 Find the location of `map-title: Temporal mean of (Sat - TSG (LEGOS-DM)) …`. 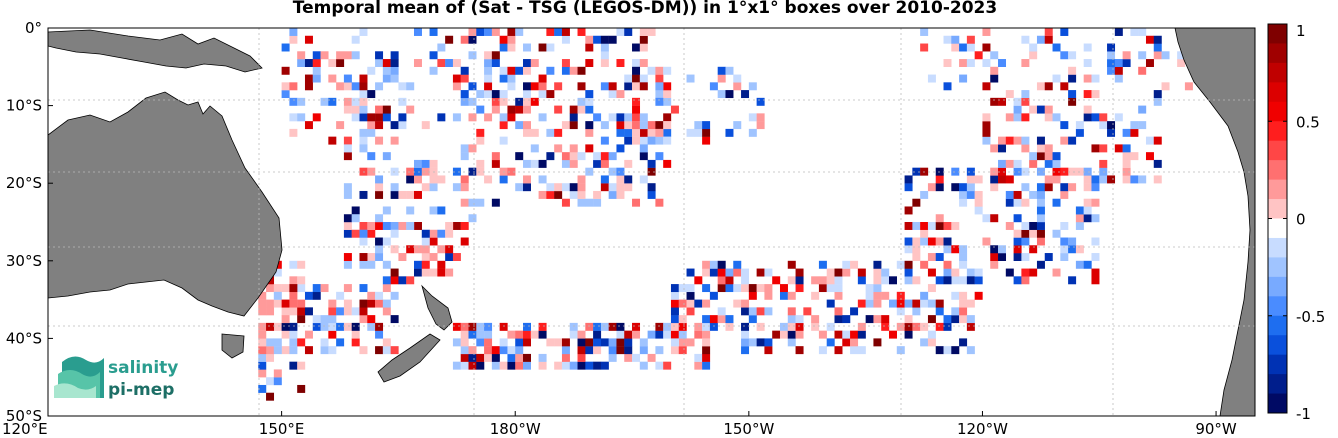

map-title: Temporal mean of (Sat - TSG (LEGOS-DM)) … is located at coordinates (645, 9).